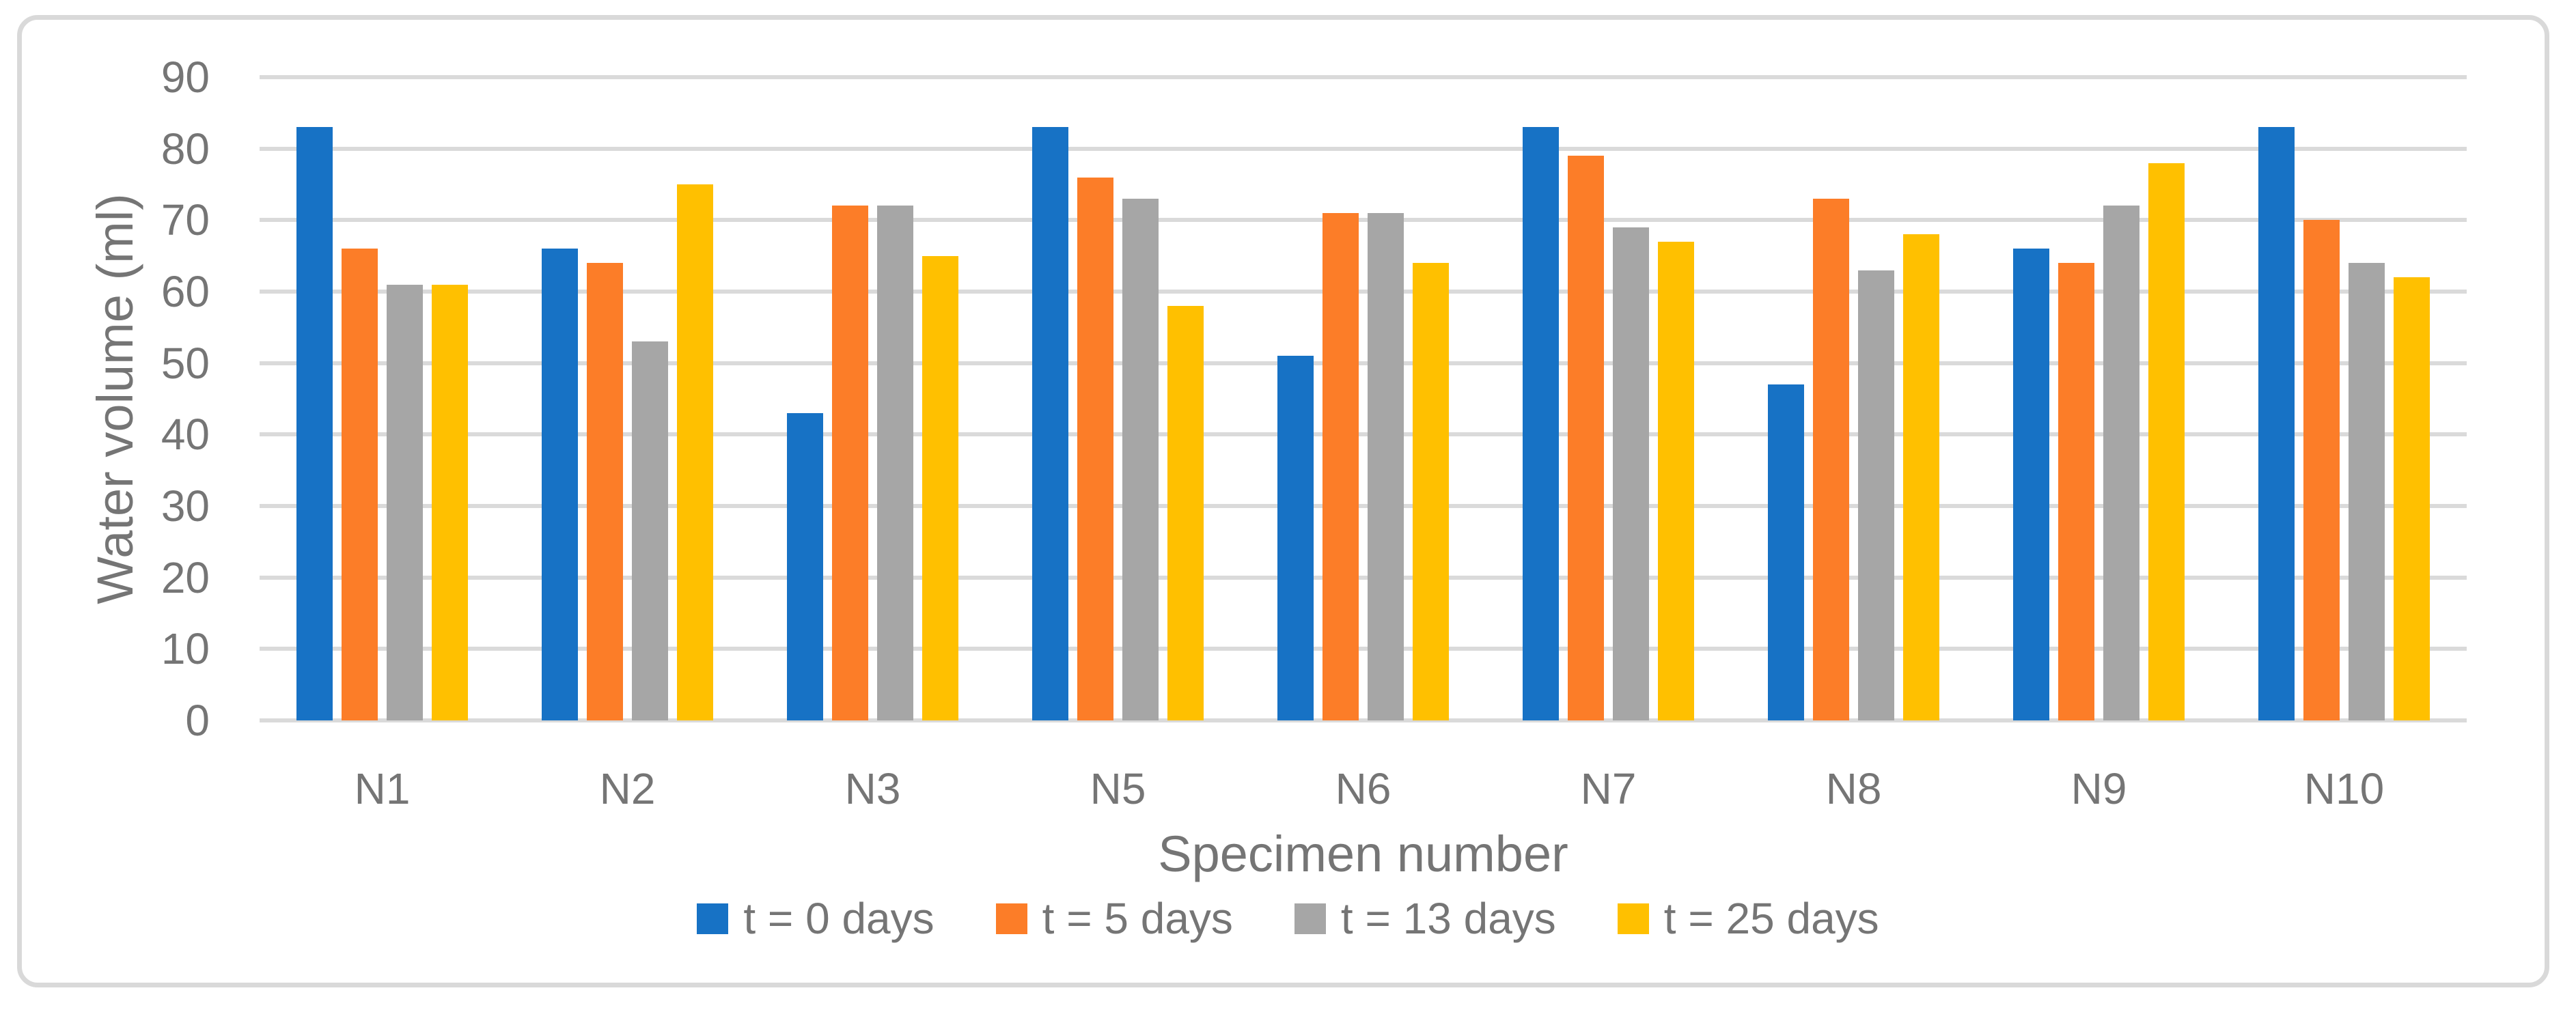 This screenshot has width=2576, height=1012. What do you see at coordinates (2344, 788) in the screenshot?
I see `x-tick-label-N10: N10` at bounding box center [2344, 788].